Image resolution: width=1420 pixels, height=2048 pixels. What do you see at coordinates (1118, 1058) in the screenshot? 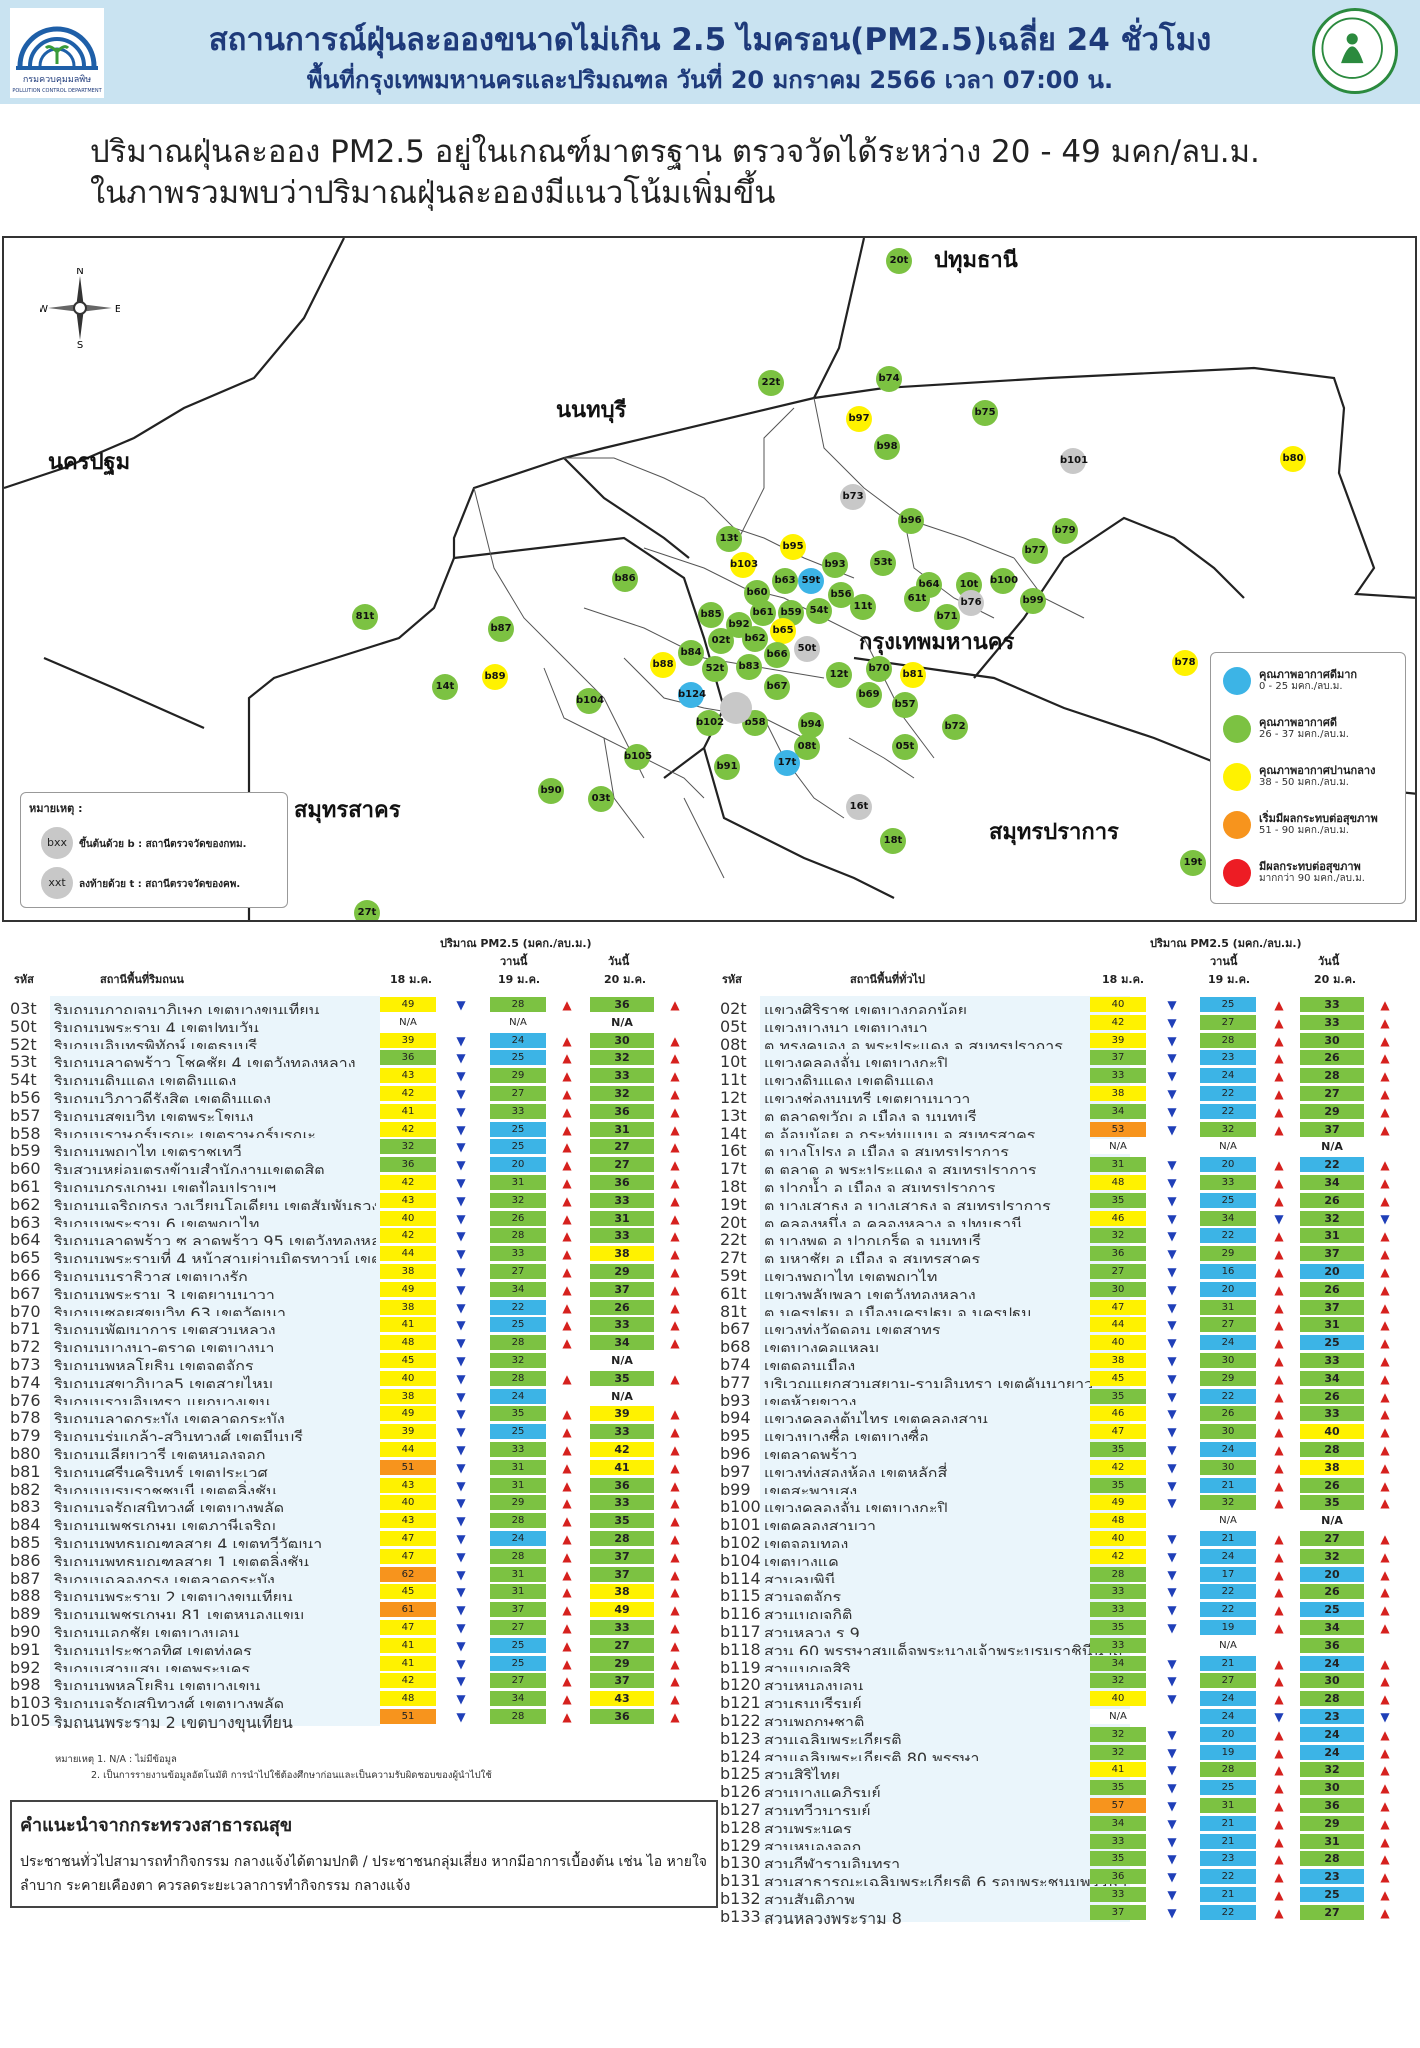
I see `pm25-value-d18: 37` at bounding box center [1118, 1058].